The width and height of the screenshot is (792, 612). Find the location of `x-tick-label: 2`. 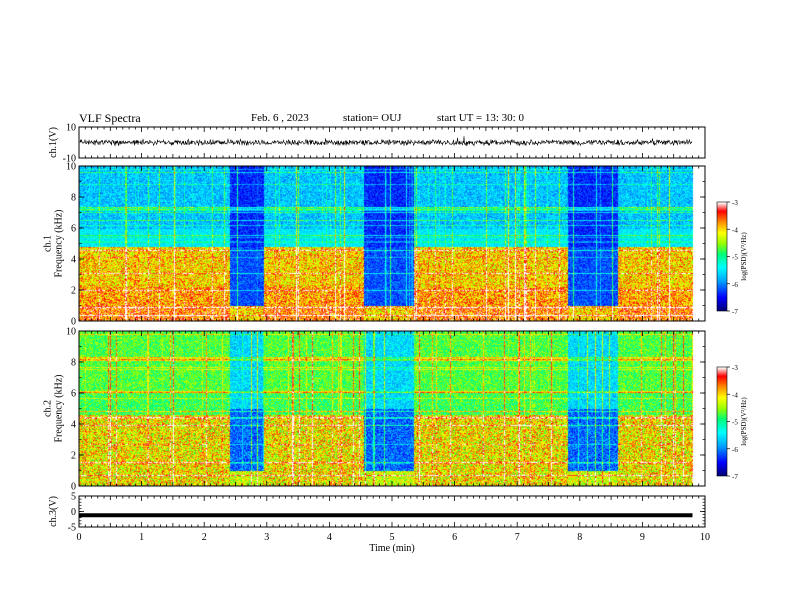

x-tick-label: 2 is located at coordinates (204, 537).